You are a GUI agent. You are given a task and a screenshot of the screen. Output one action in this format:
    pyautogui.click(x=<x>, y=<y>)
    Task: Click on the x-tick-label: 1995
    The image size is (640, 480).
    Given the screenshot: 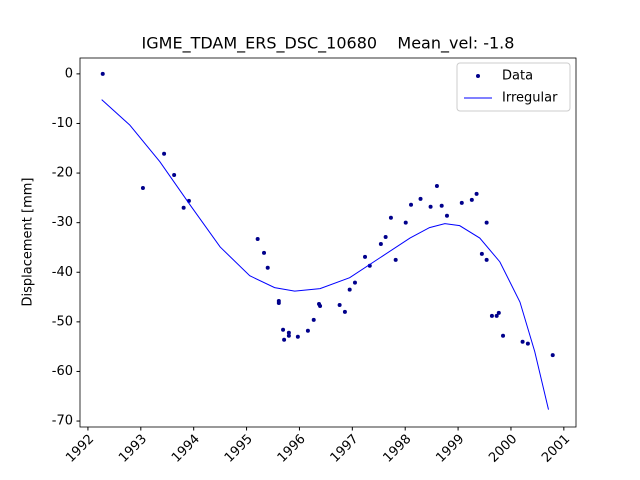 What is the action you would take?
    pyautogui.click(x=239, y=449)
    